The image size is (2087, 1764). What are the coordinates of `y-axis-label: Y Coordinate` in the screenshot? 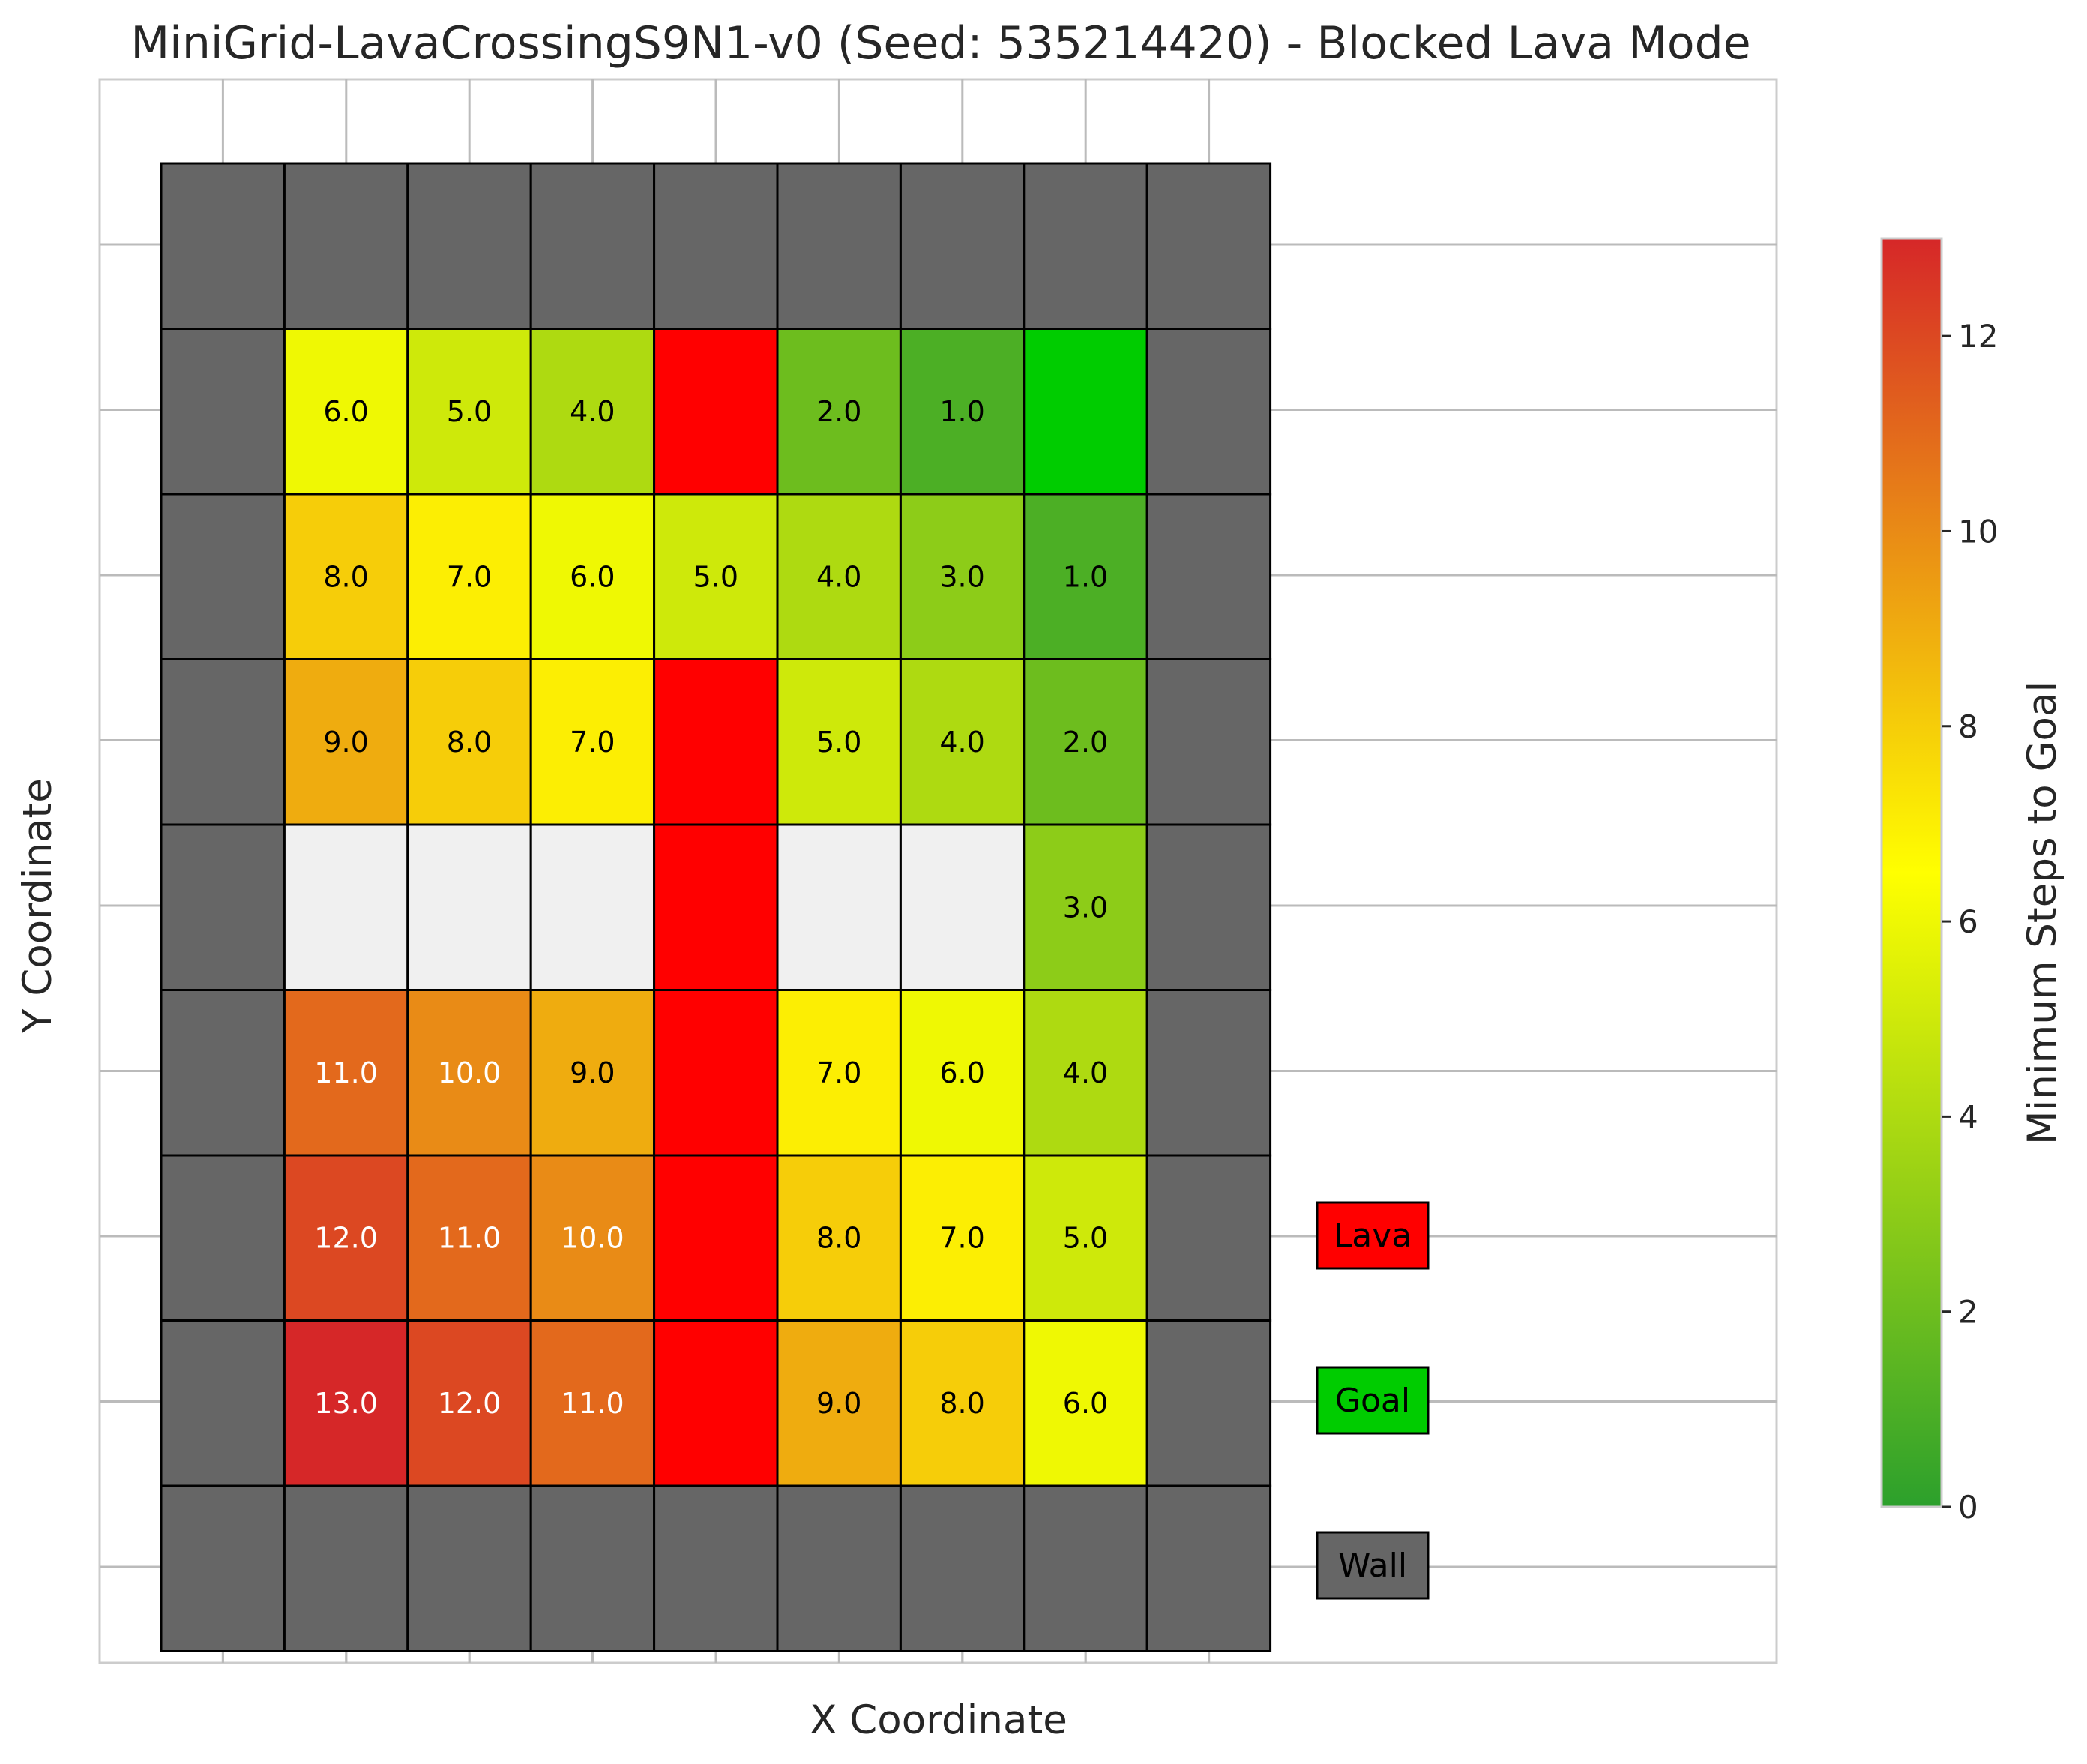 It's located at (38, 906).